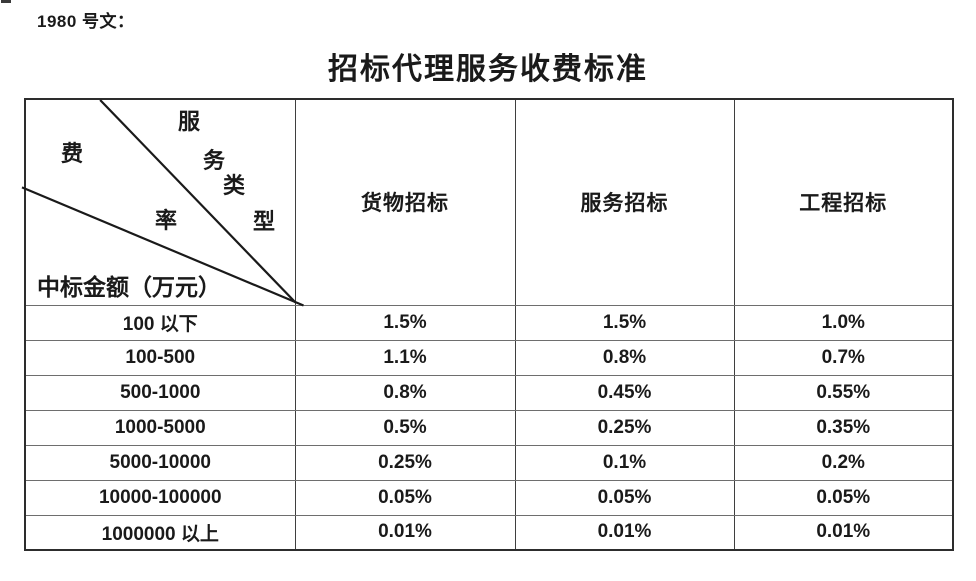 The width and height of the screenshot is (976, 581). I want to click on table-row: 10000-100000 0.05% 0.05% 0.05%, so click(489, 497).